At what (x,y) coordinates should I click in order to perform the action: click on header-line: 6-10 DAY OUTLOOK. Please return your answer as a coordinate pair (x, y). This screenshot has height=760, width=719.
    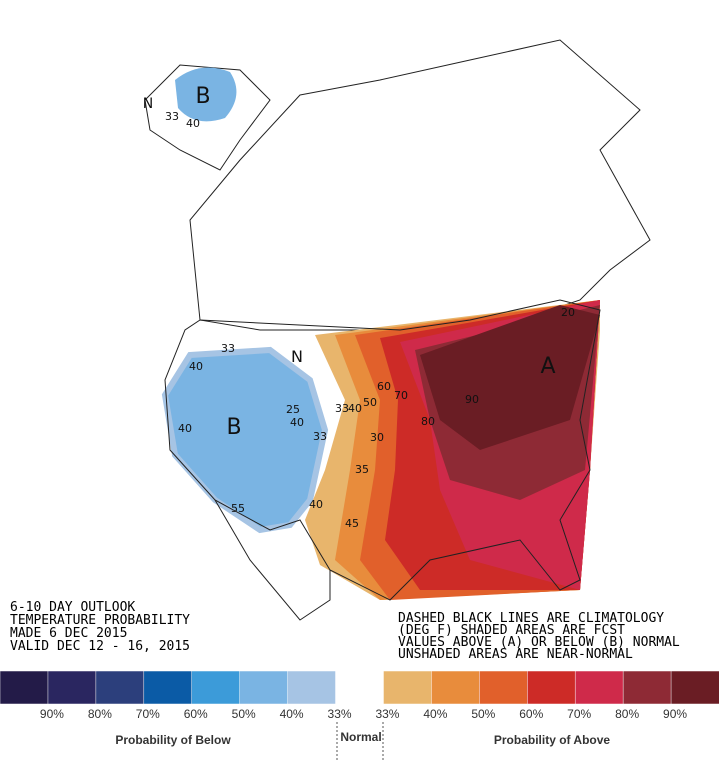
    Looking at the image, I should click on (72, 607).